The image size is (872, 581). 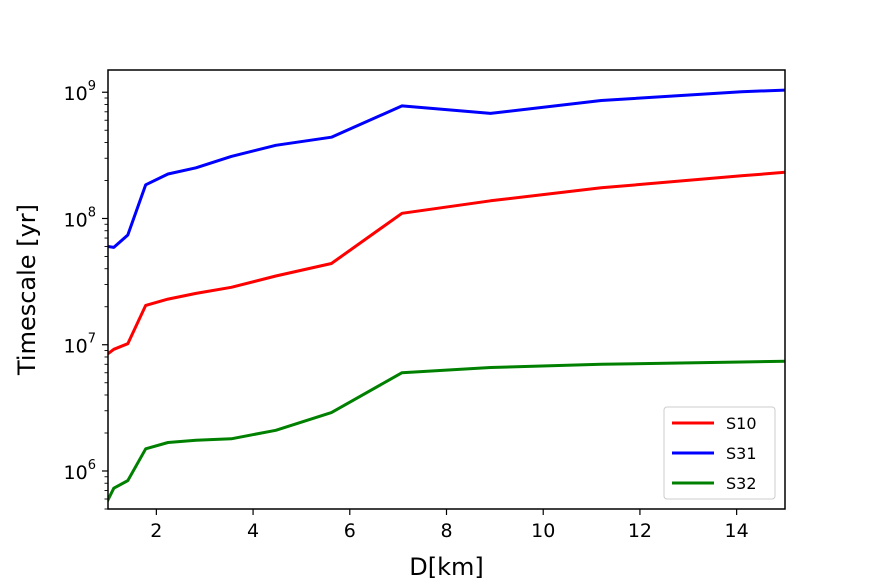 I want to click on x-axis-label: D[km], so click(x=446, y=567).